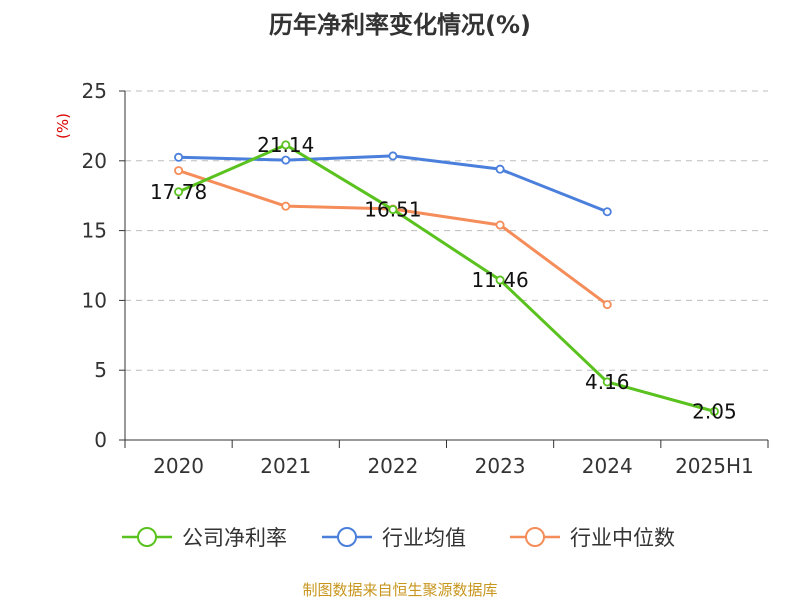 Image resolution: width=800 pixels, height=600 pixels. Describe the element at coordinates (178, 466) in the screenshot. I see `x-tick-label: 2020` at that location.